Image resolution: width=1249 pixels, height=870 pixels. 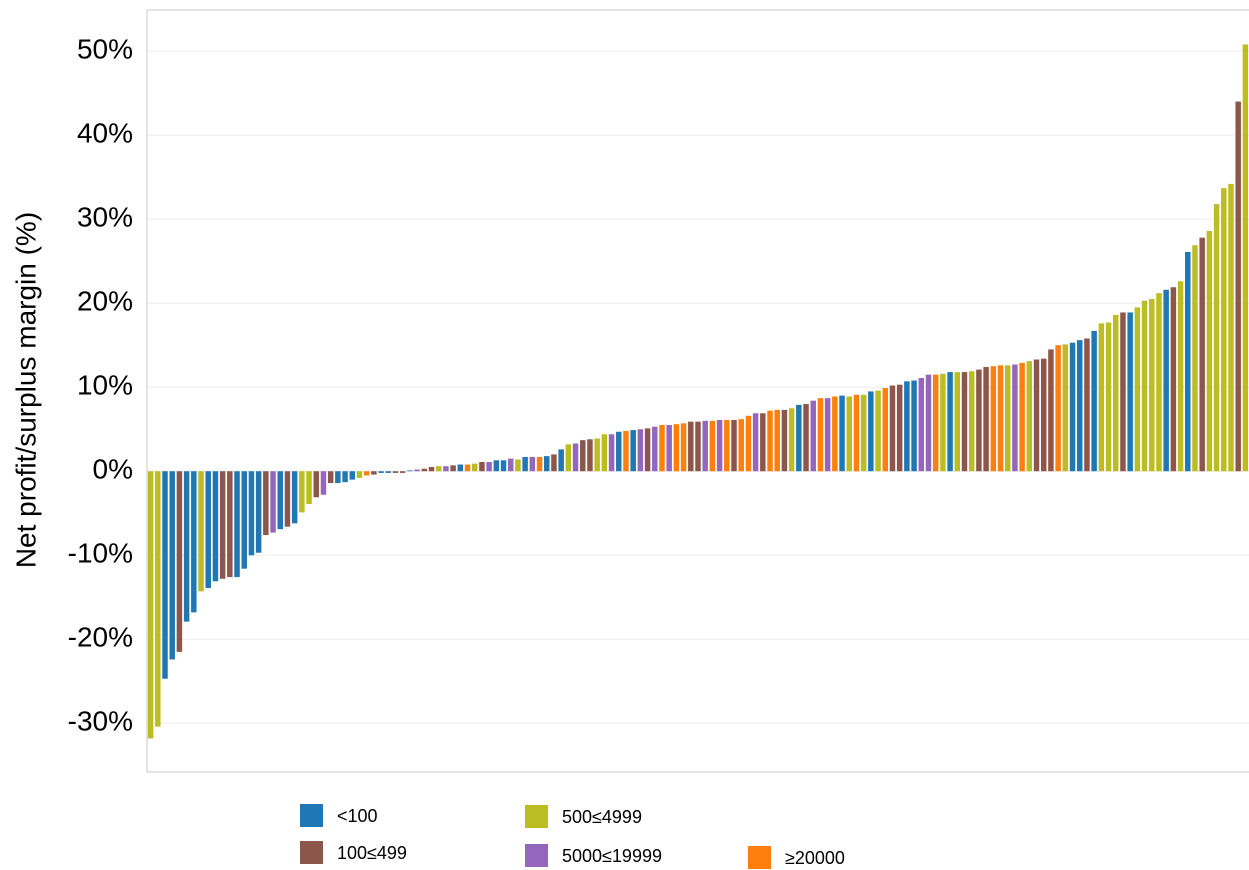 What do you see at coordinates (100, 553) in the screenshot?
I see `y-tick-label: -10%` at bounding box center [100, 553].